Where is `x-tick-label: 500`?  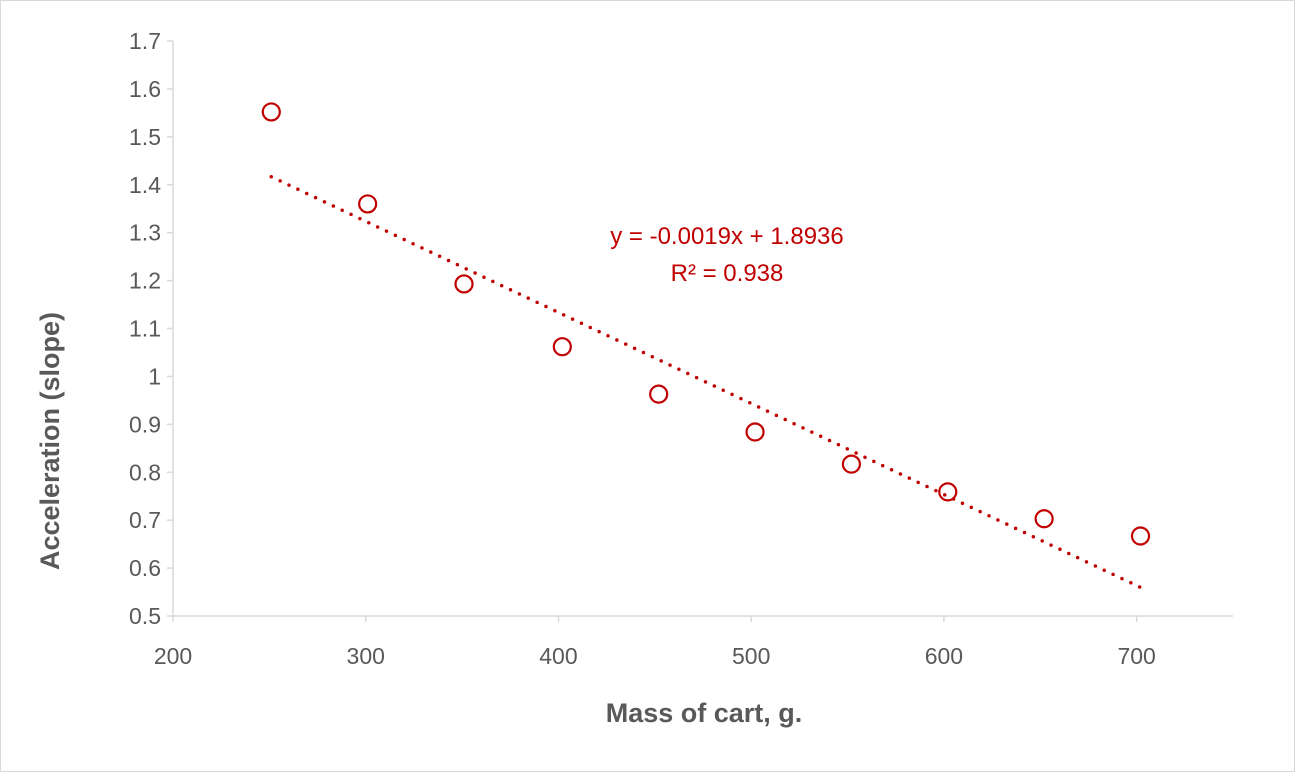
x-tick-label: 500 is located at coordinates (751, 656).